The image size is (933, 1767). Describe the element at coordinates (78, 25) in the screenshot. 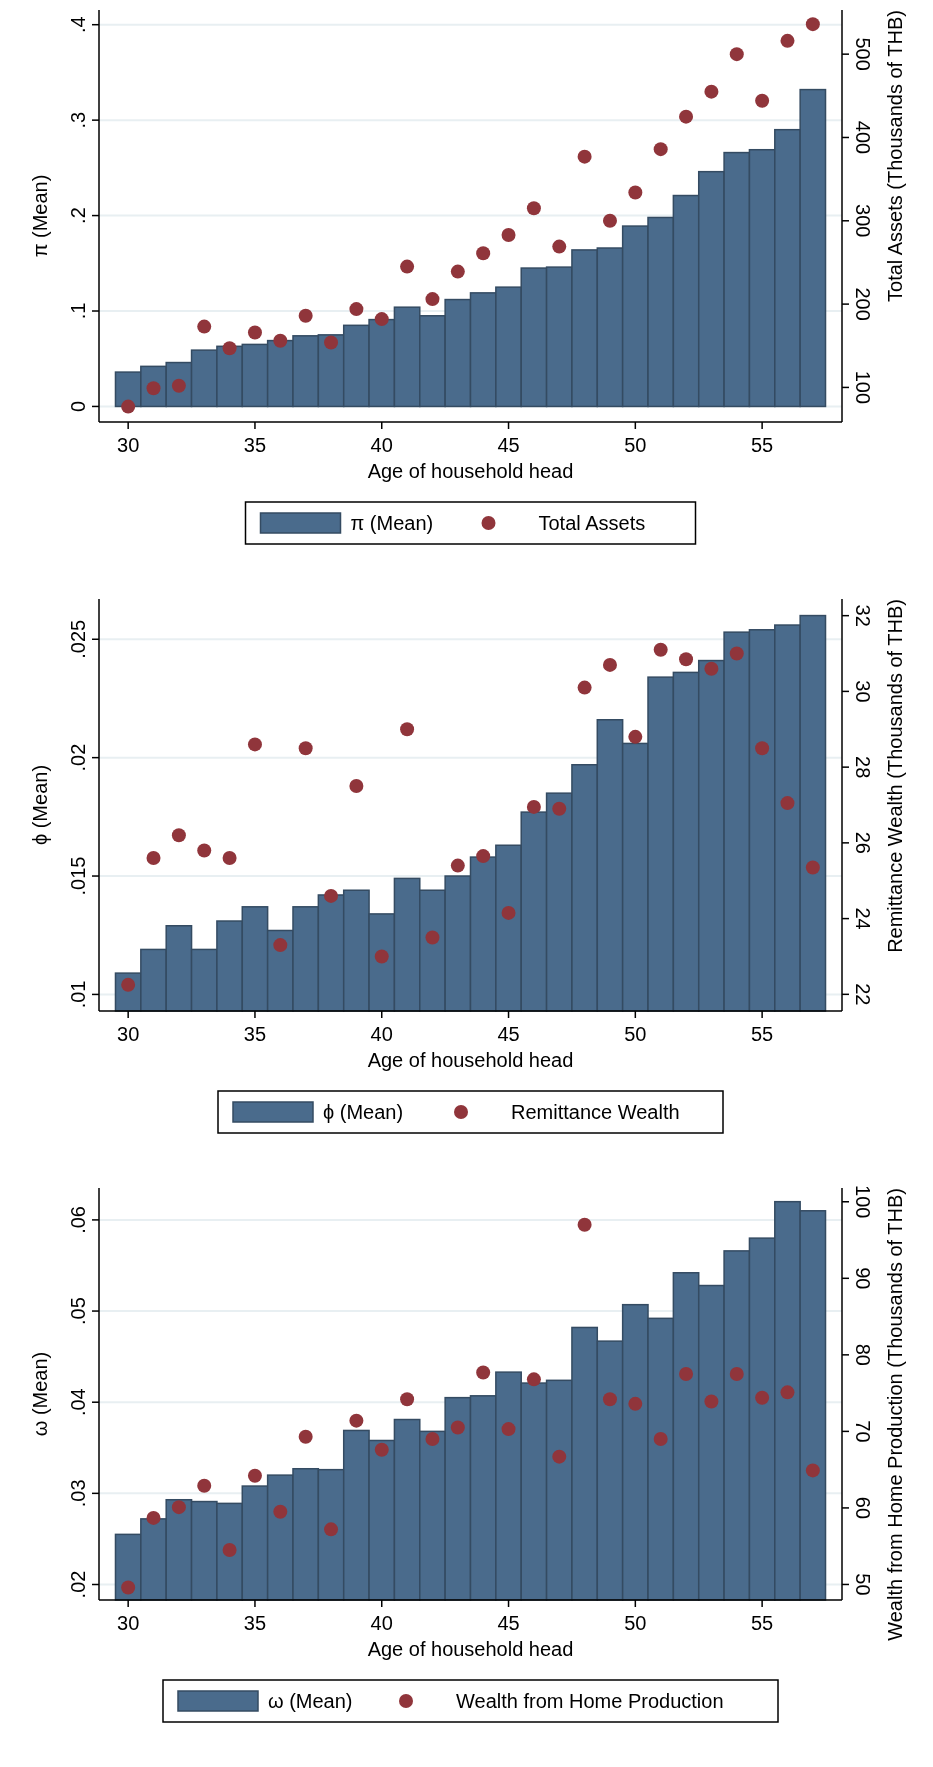

I see `y-tick-label: .4` at that location.